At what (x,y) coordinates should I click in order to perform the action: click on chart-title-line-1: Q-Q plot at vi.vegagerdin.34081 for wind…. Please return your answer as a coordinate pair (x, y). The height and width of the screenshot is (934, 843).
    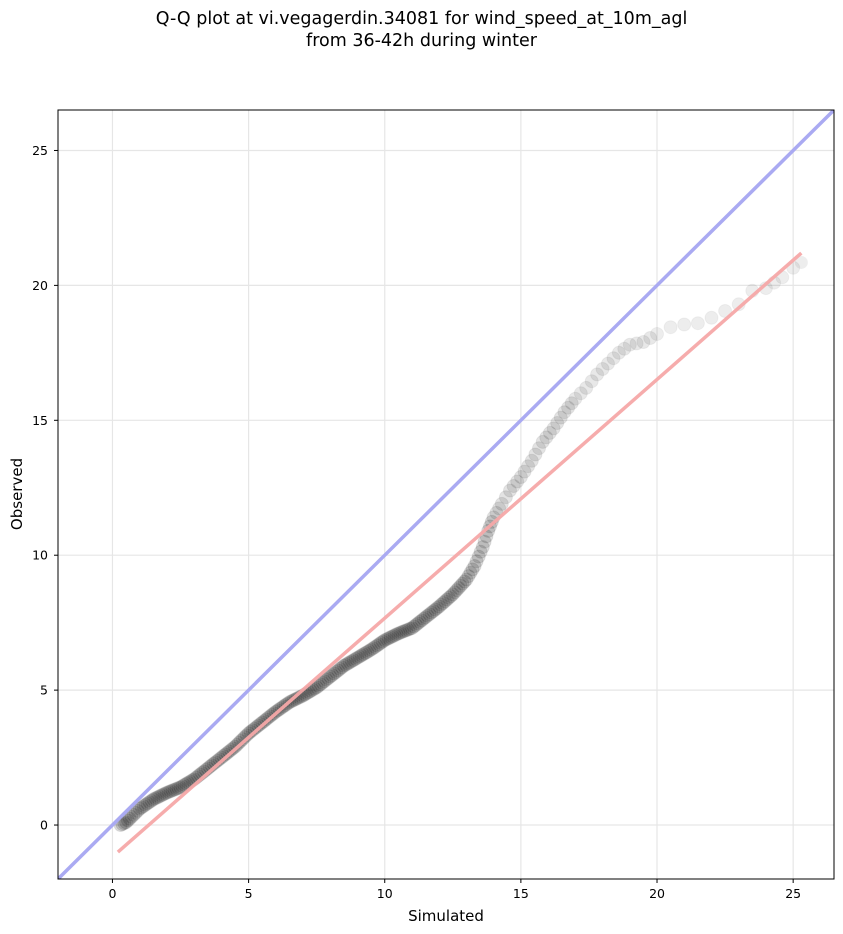
    Looking at the image, I should click on (421, 19).